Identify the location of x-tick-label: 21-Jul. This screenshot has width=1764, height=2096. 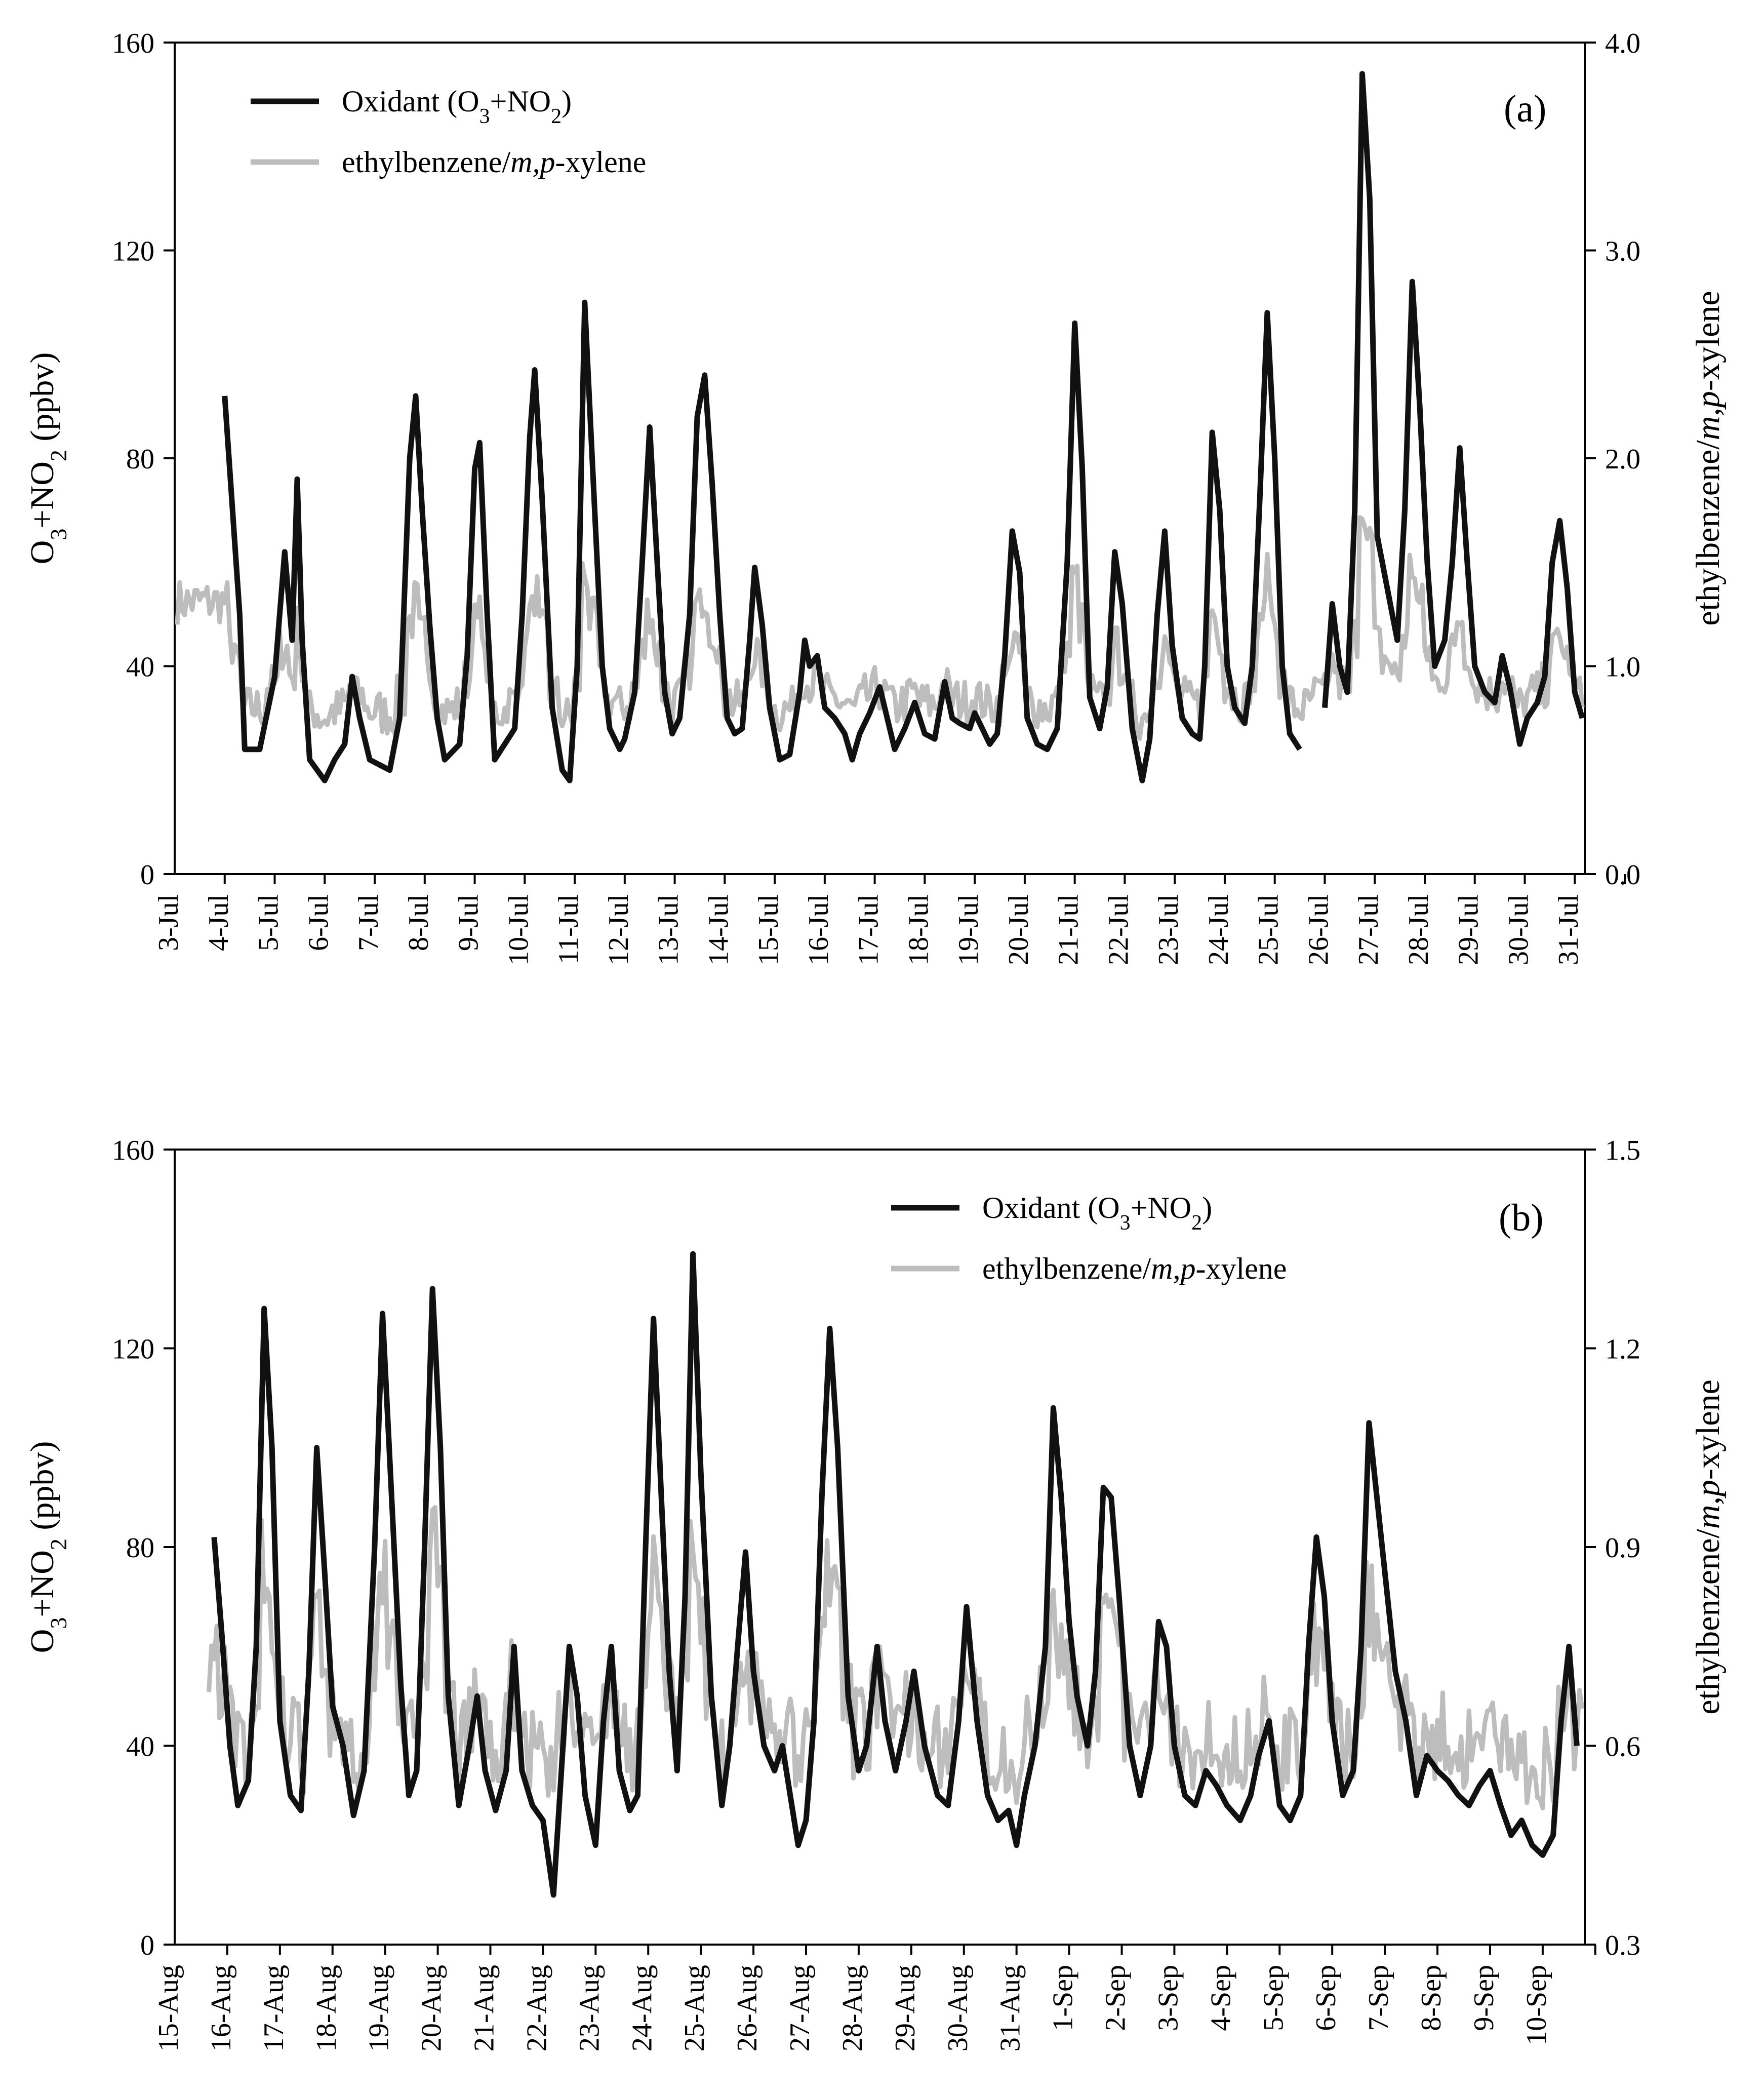
(1069, 929).